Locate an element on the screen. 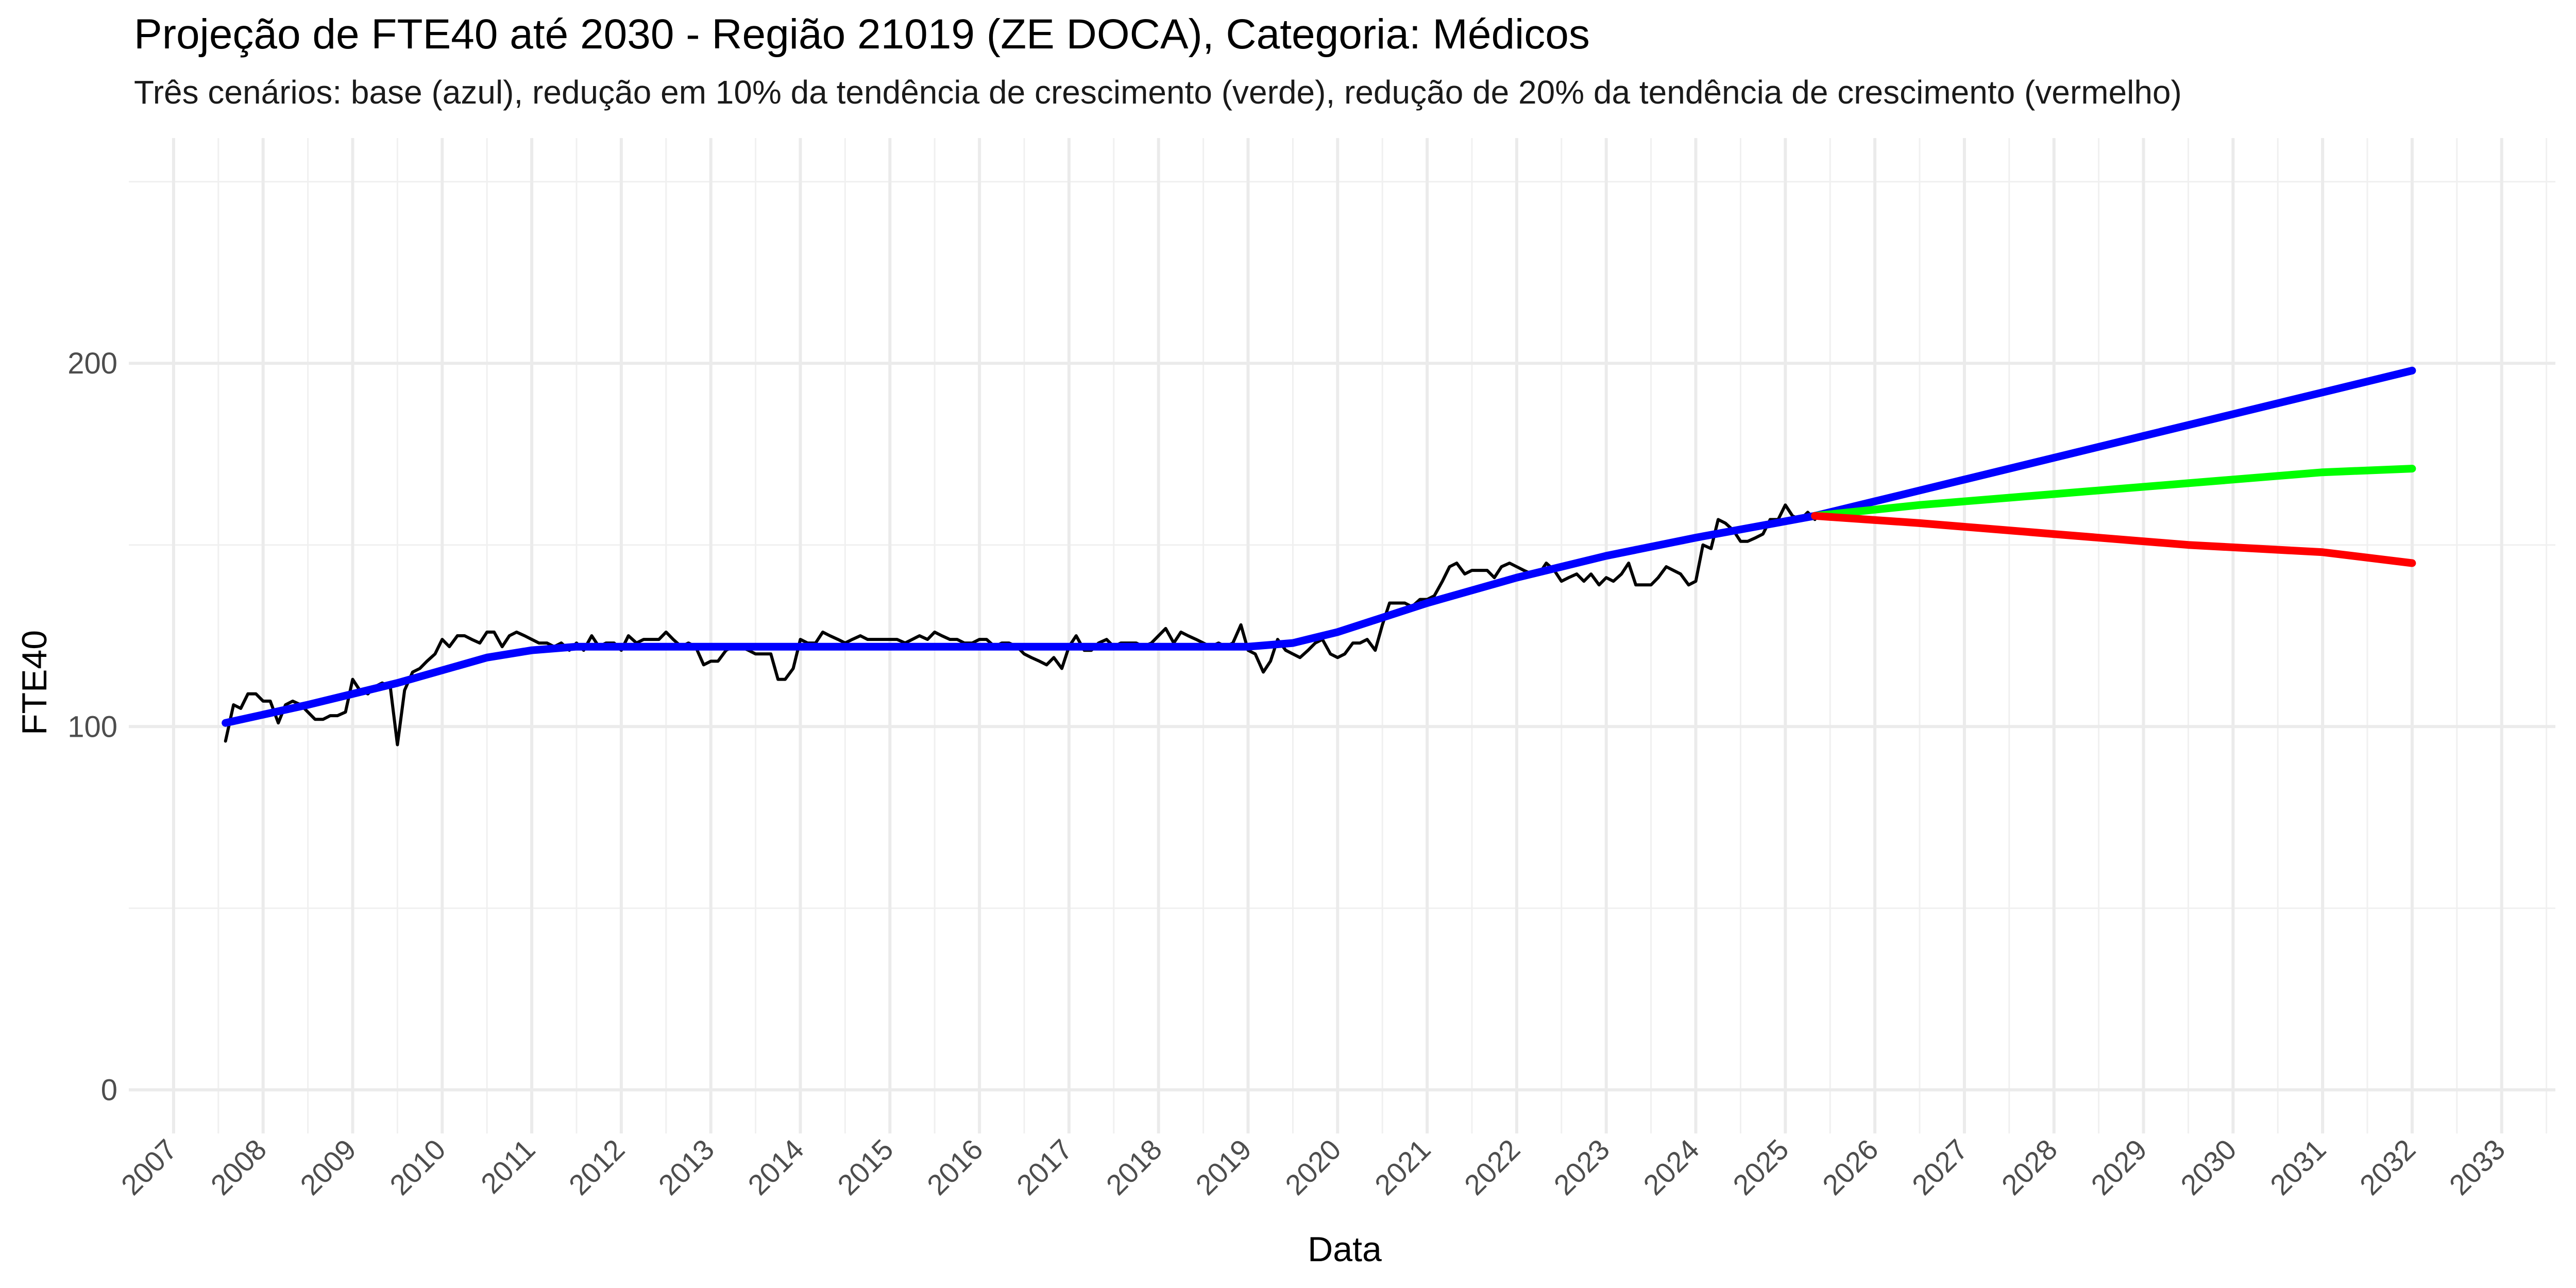 The image size is (2576, 1288). x-tick-label: 2012 is located at coordinates (597, 1167).